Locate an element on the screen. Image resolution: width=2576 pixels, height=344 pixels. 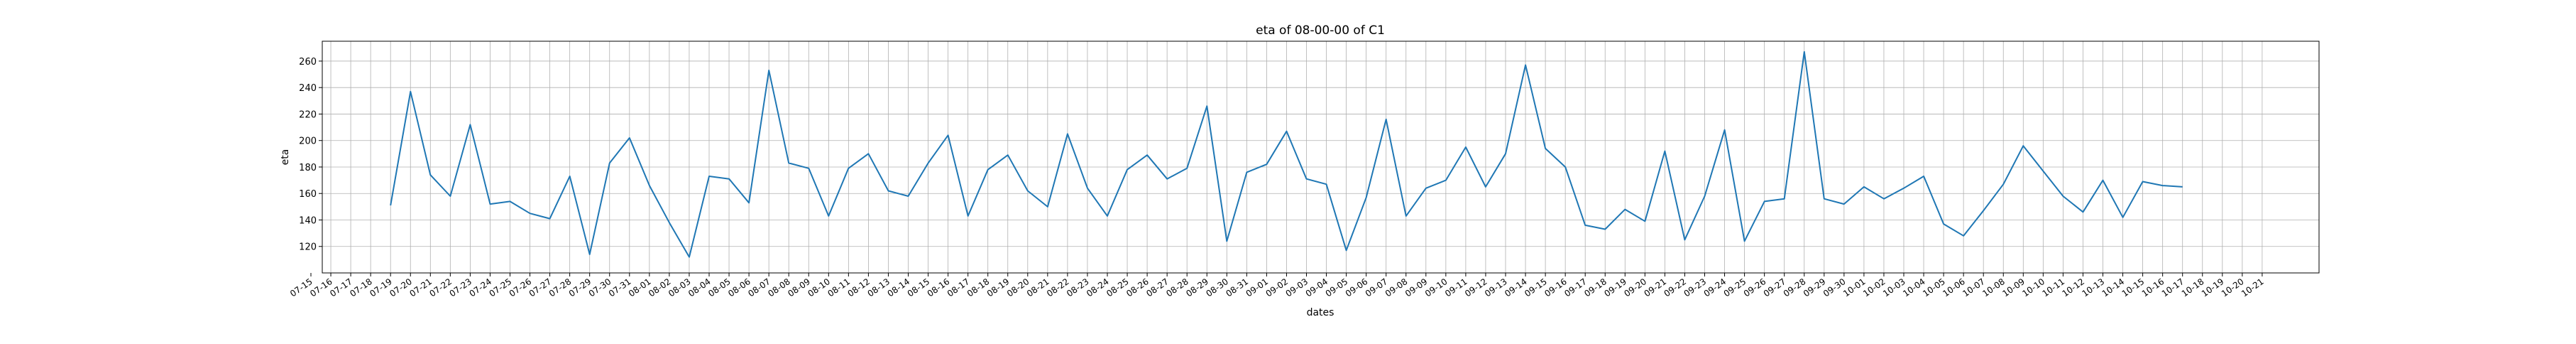
x-tick-label: 08-23 is located at coordinates (1078, 287).